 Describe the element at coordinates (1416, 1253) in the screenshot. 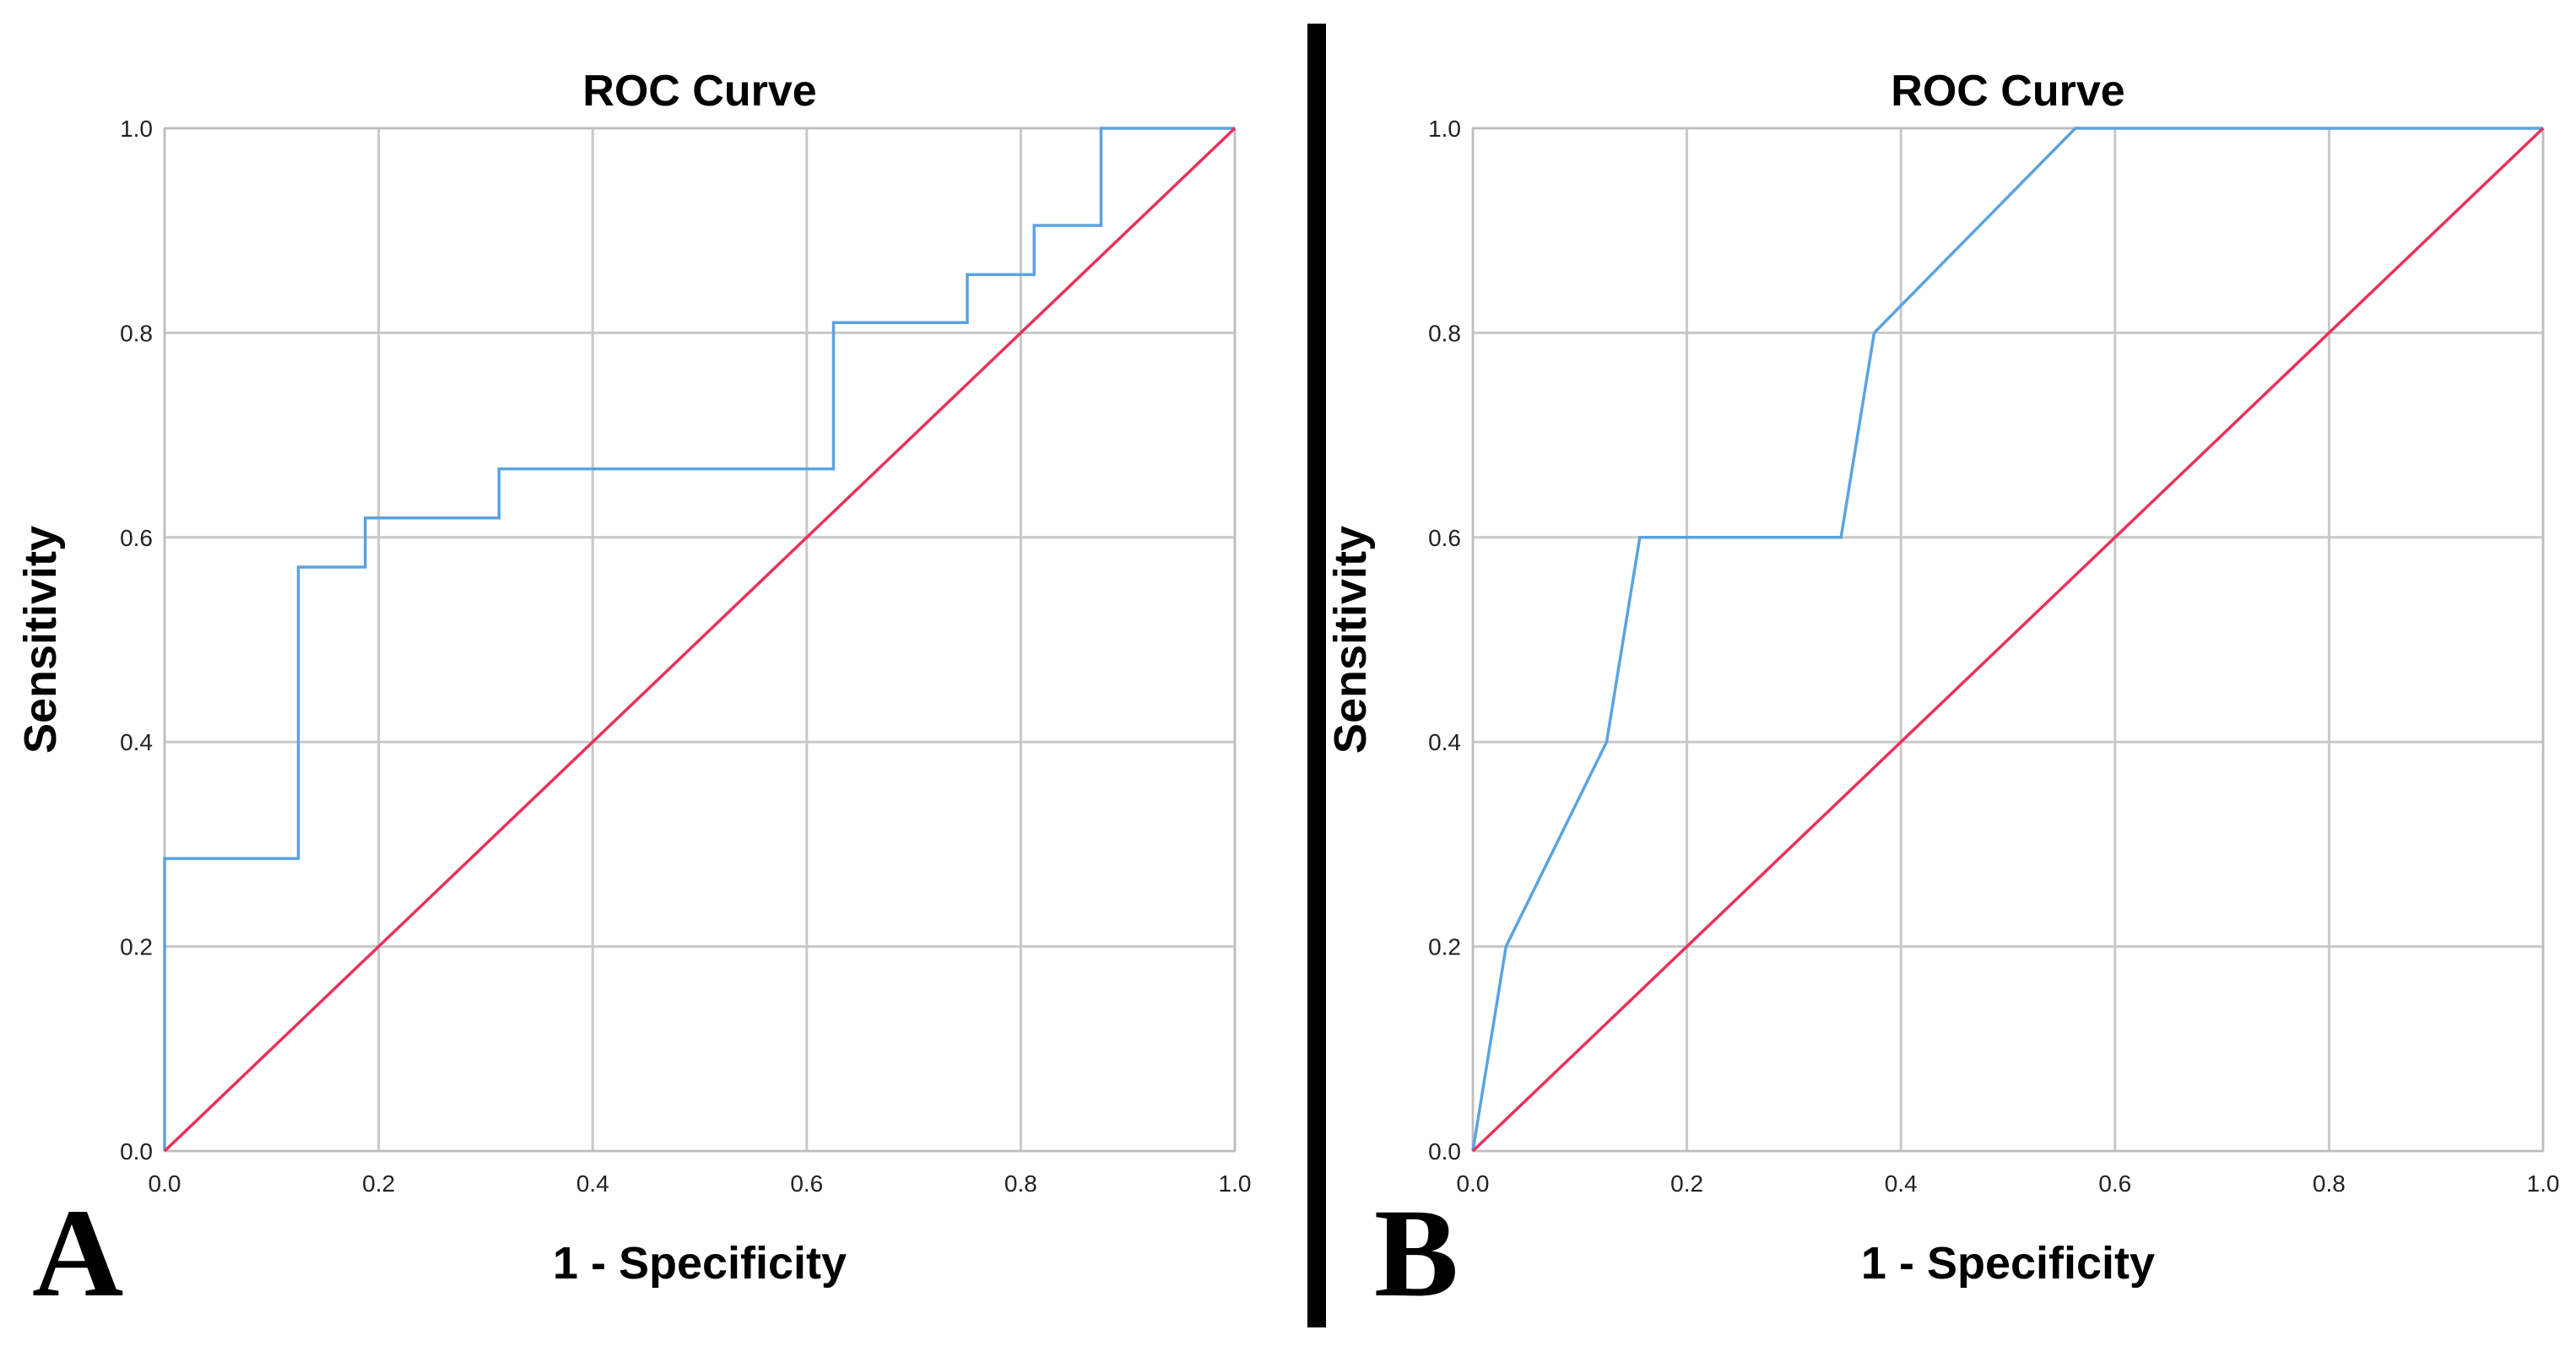

I see `panel-label-b: B` at that location.